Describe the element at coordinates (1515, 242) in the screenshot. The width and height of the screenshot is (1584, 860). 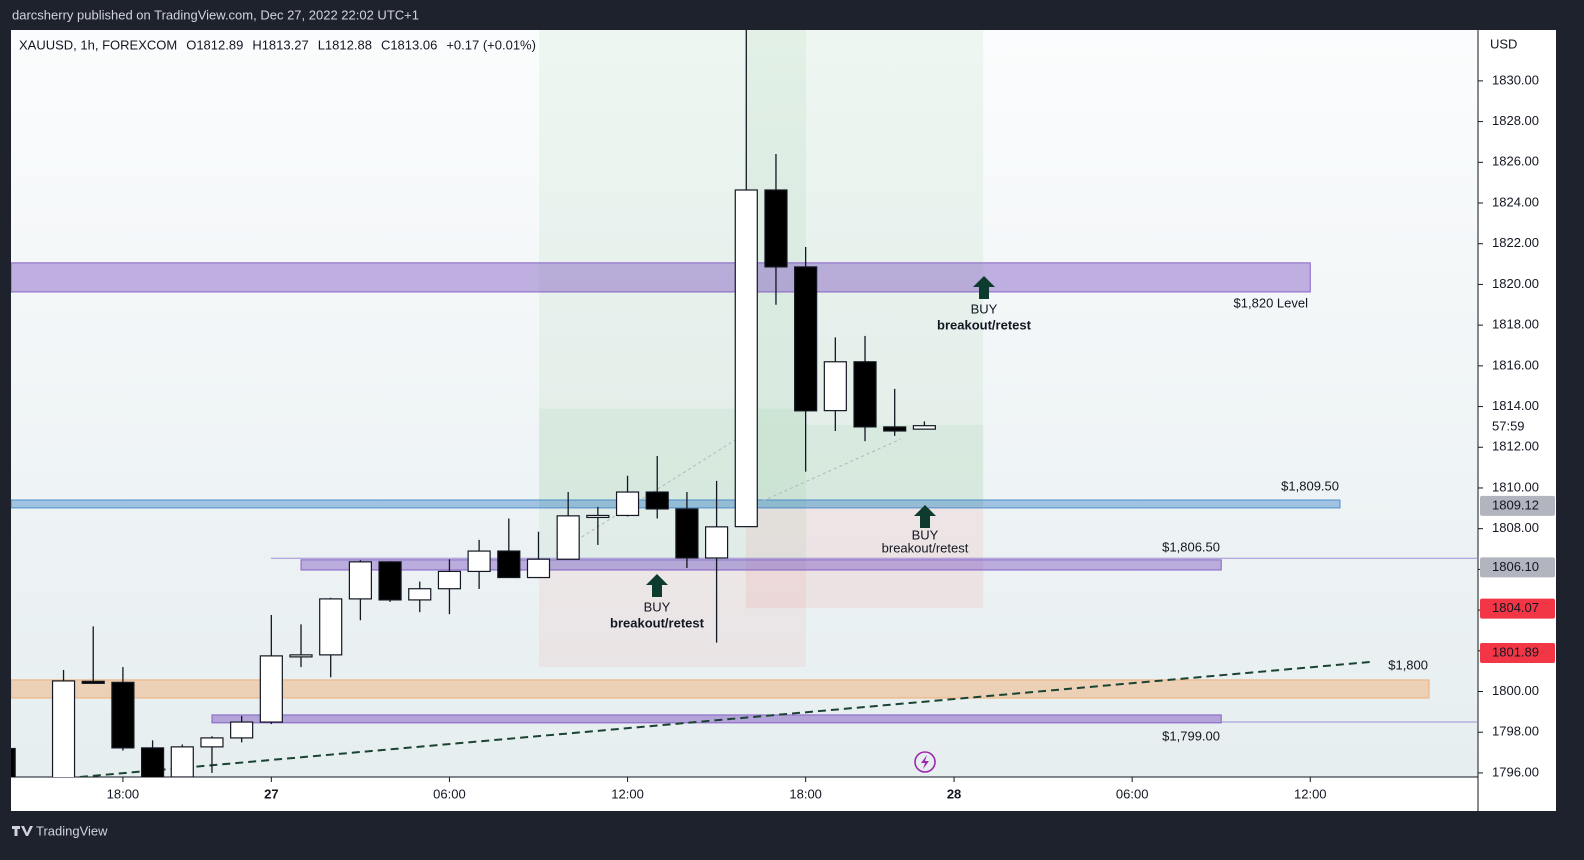
I see `y-tick-label: 1822.00` at that location.